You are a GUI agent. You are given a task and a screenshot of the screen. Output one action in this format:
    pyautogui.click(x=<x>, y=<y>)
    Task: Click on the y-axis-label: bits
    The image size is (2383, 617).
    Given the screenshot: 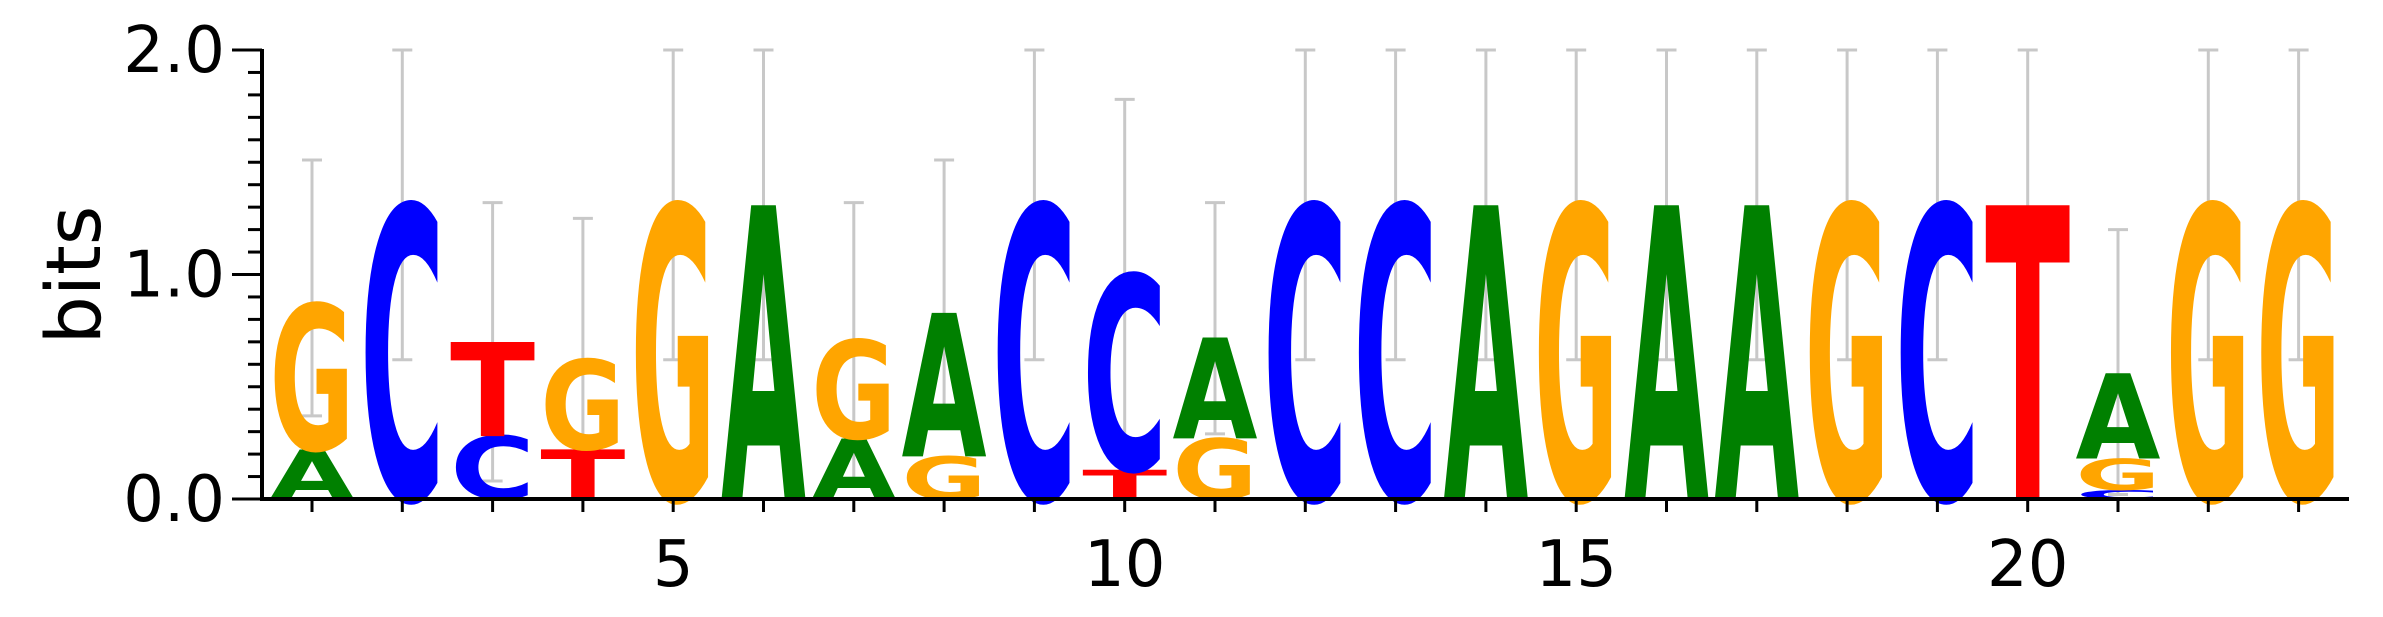 What is the action you would take?
    pyautogui.click(x=73, y=275)
    